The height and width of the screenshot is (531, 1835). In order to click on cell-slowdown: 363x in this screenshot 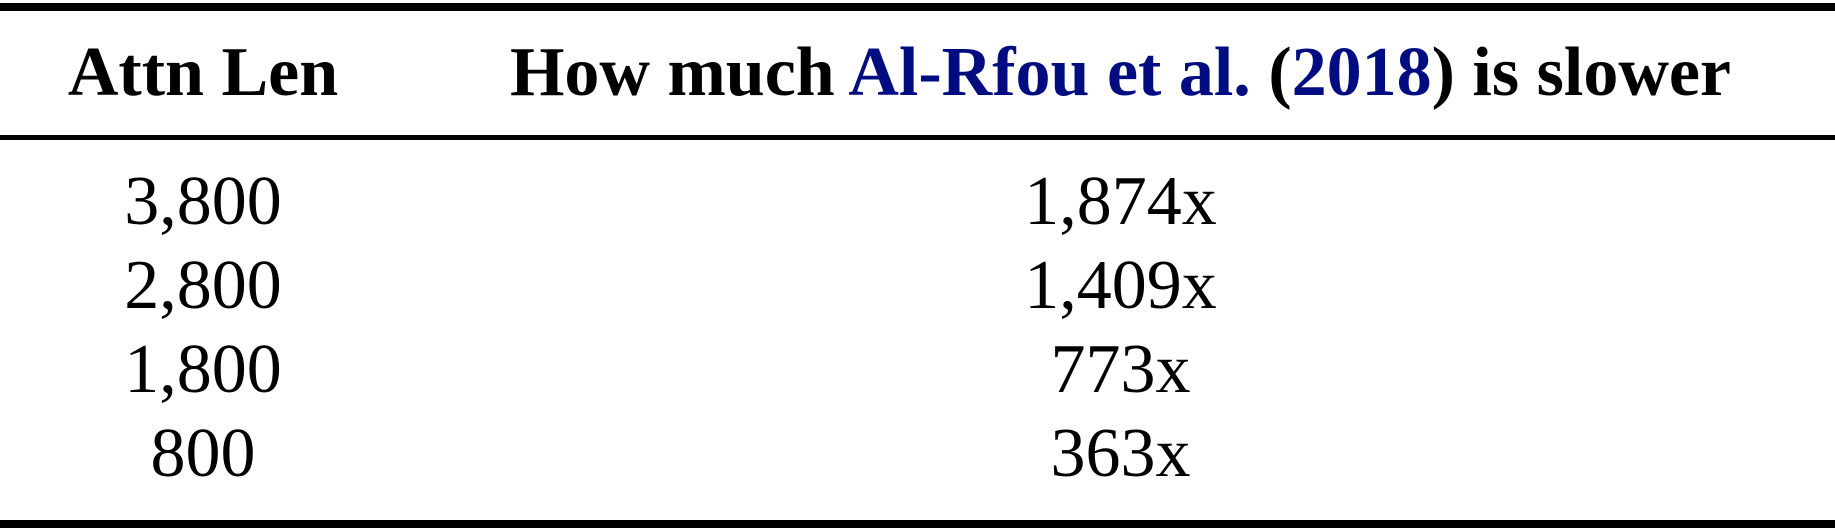, I will do `click(1120, 453)`.